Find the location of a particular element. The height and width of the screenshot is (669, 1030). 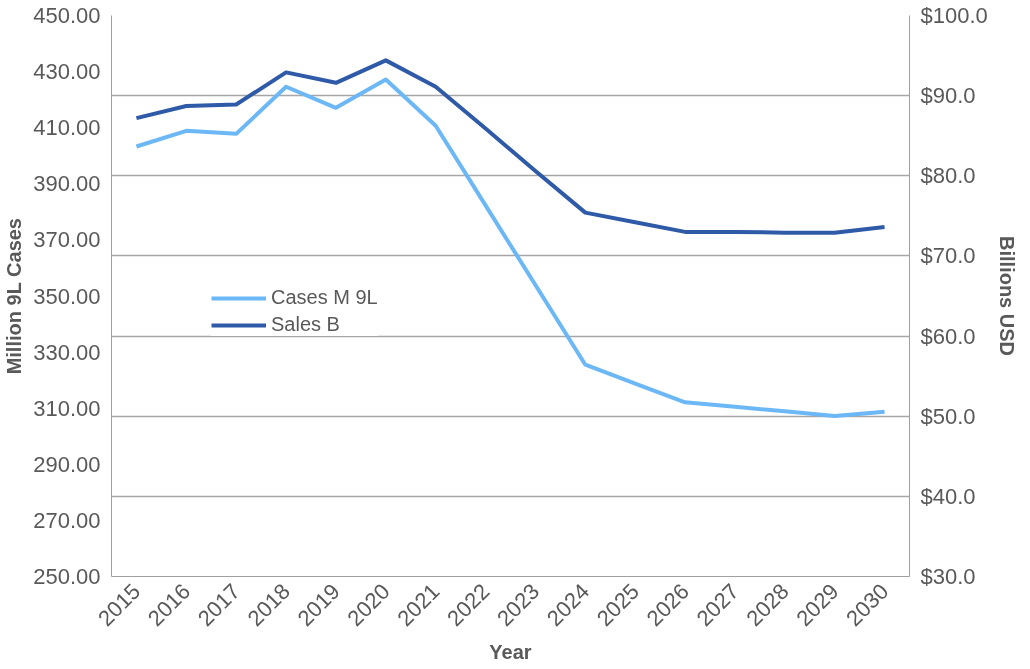

y2-tick-label: $60.0 is located at coordinates (948, 336).